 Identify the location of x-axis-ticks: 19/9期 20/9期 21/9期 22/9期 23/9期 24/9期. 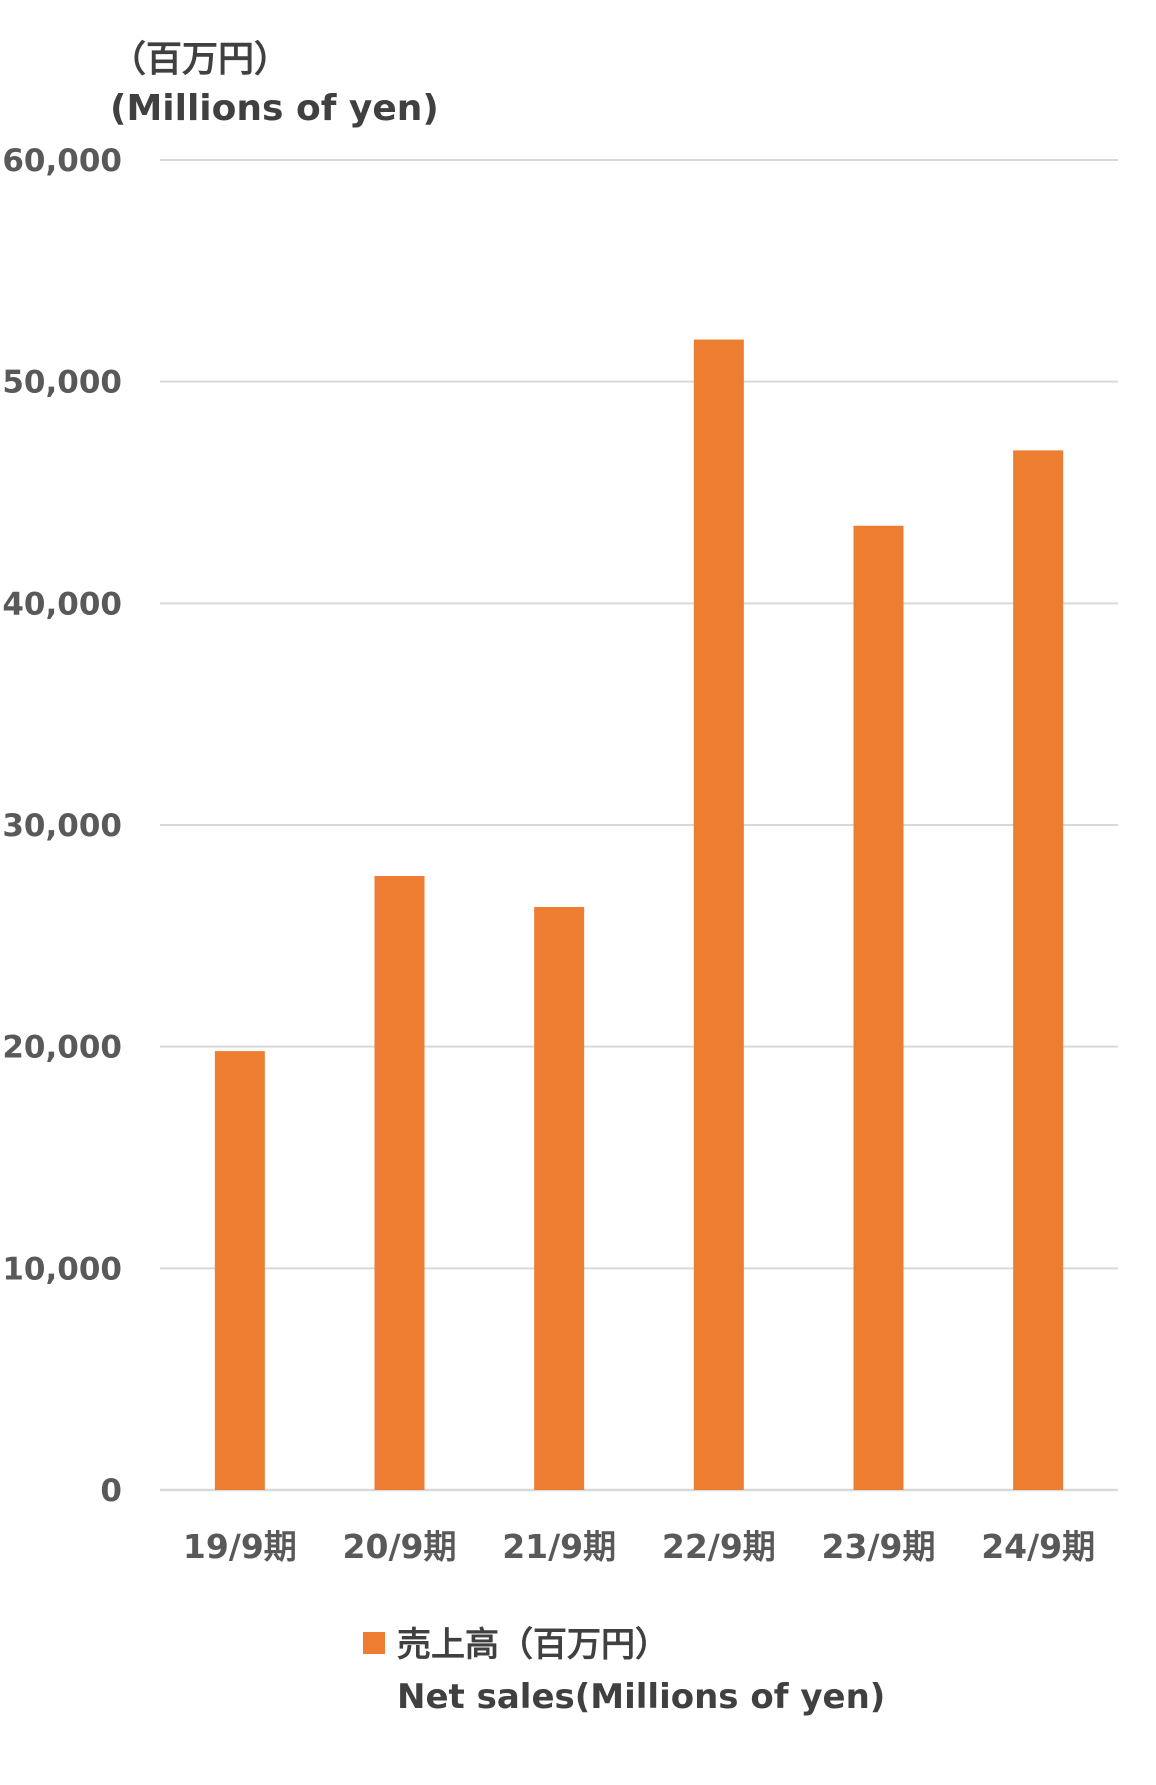
(639, 1546).